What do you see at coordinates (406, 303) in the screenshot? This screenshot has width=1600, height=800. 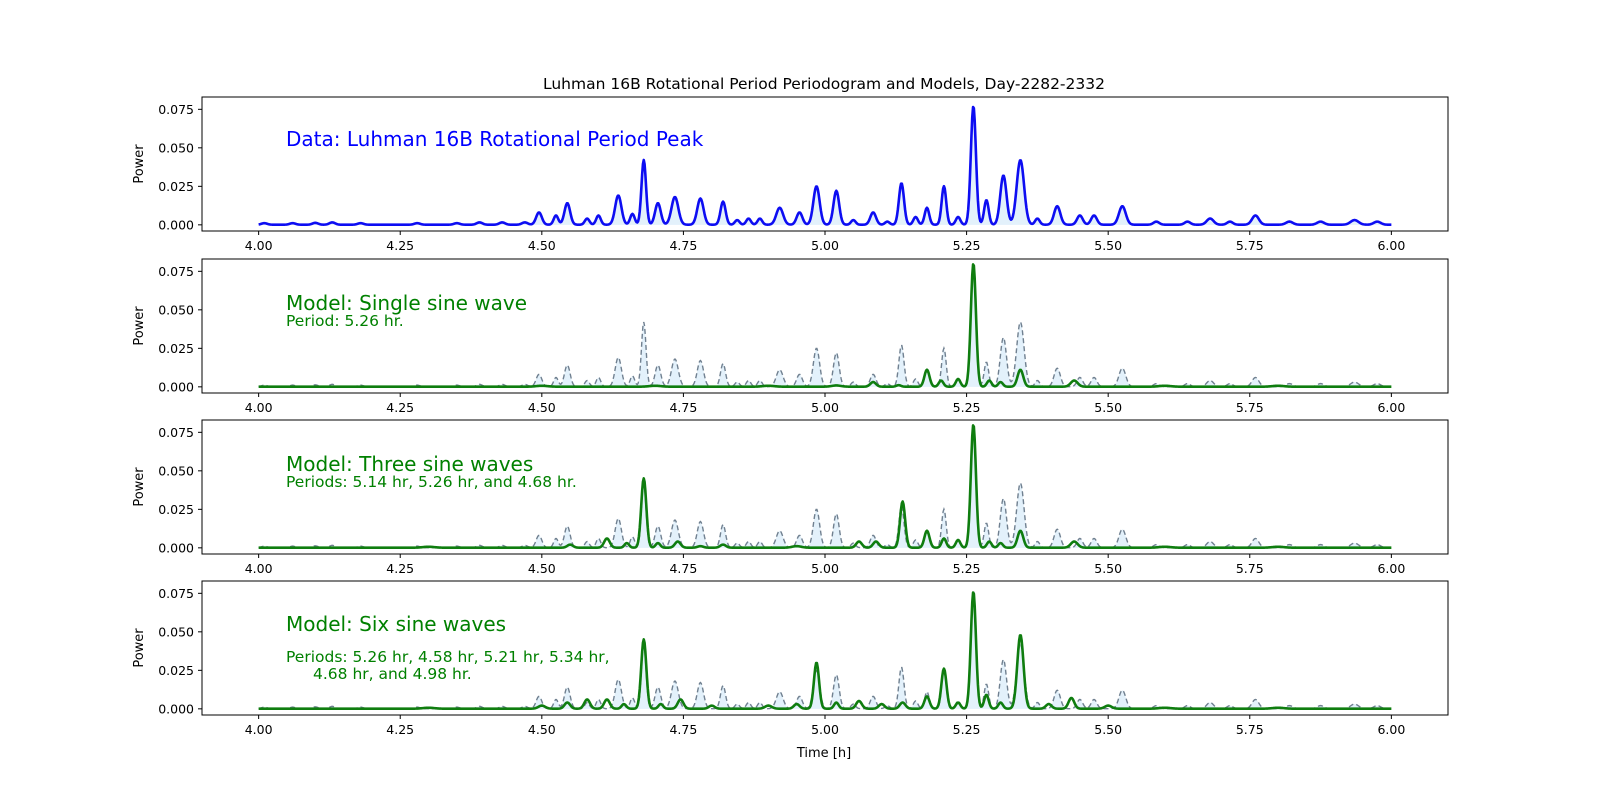 I see `panel-annotation: Model: Single sine wave` at bounding box center [406, 303].